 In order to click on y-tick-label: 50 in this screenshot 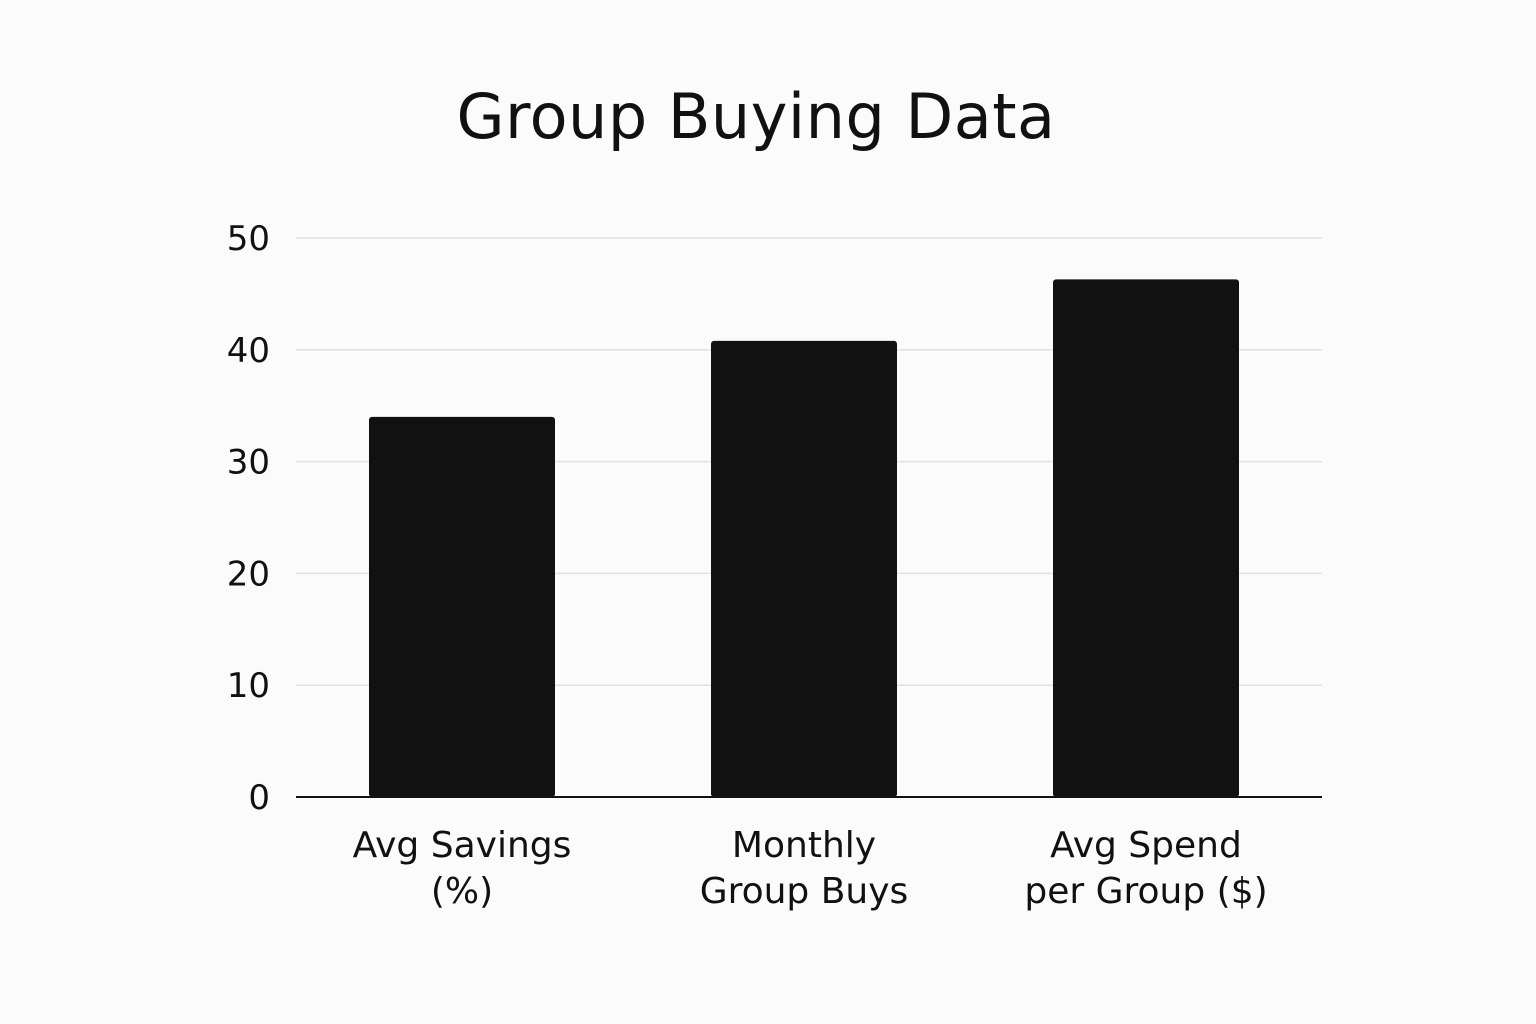, I will do `click(248, 239)`.